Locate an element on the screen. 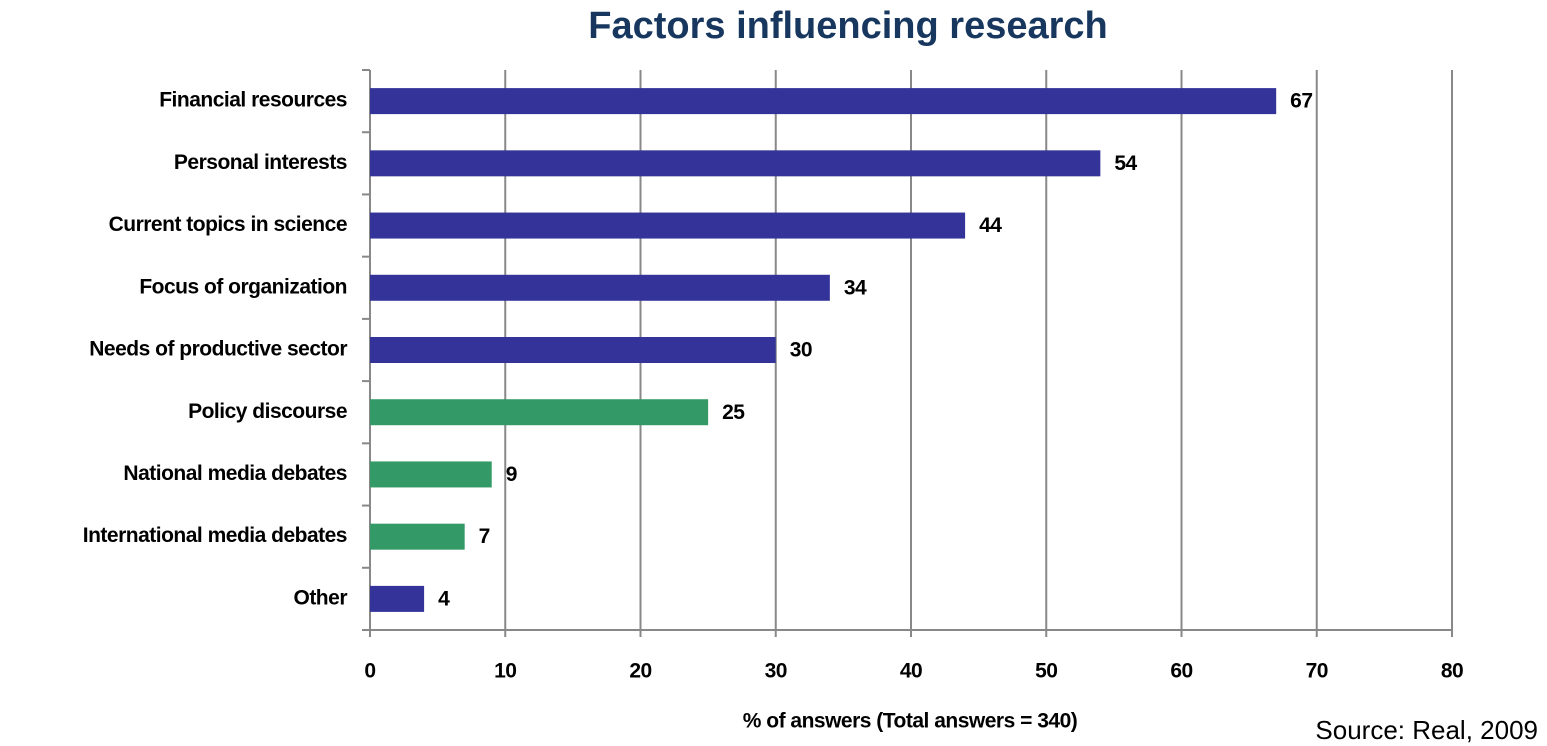 Image resolution: width=1547 pixels, height=746 pixels. x-tick-label: 70 is located at coordinates (1317, 671).